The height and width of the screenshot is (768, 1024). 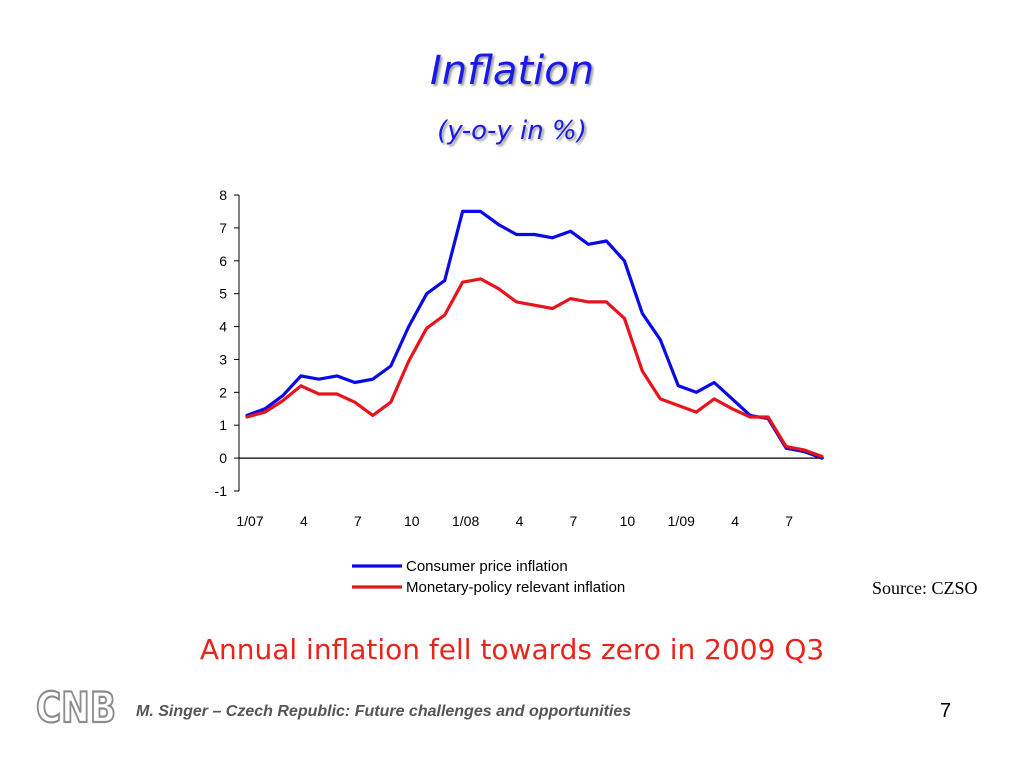 I want to click on x-tick-label: 1/09, so click(x=681, y=521).